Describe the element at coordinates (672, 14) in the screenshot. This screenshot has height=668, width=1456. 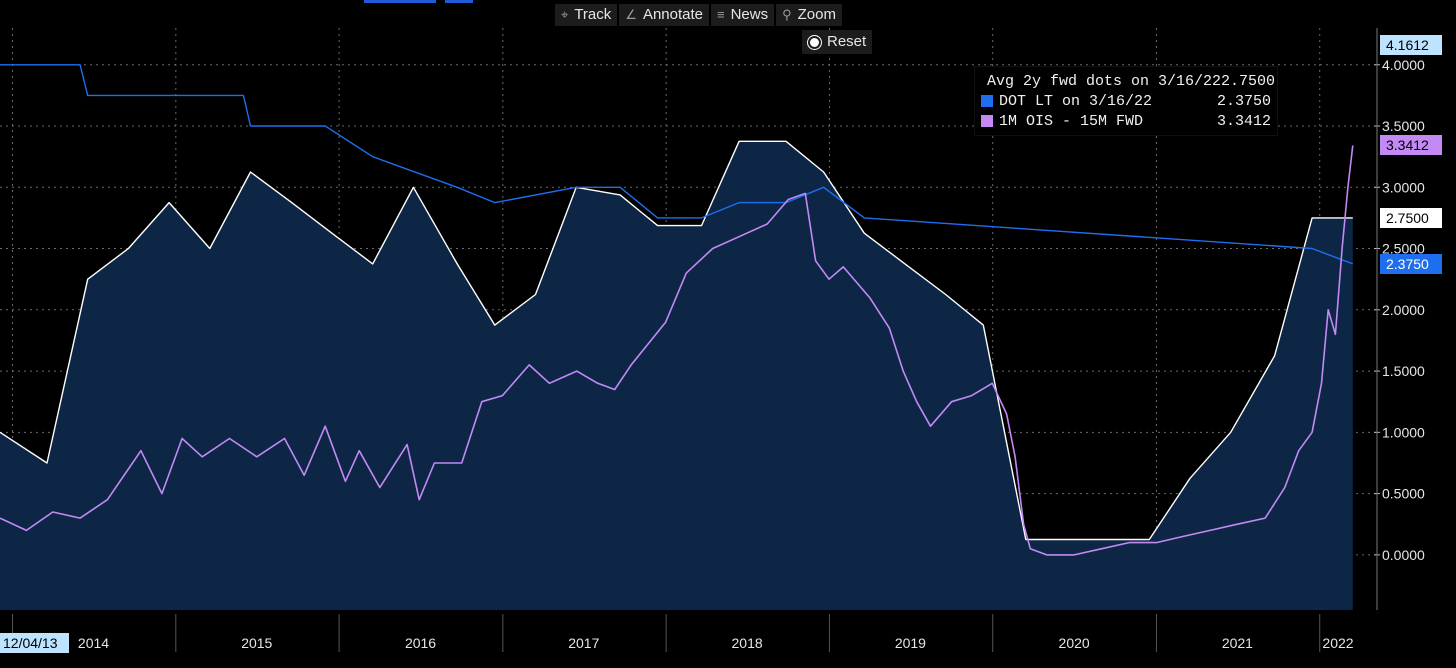
I see `annotate-label: Annotate` at that location.